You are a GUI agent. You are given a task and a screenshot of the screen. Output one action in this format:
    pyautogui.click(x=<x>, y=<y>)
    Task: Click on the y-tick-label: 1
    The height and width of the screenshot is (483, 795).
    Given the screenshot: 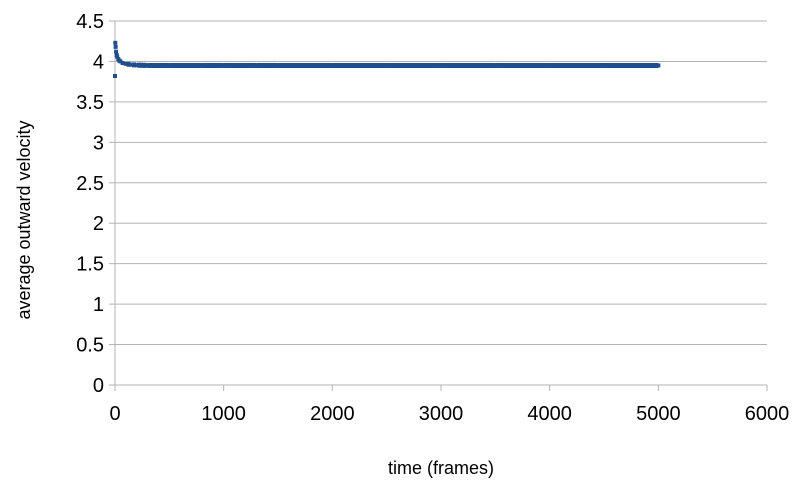 What is the action you would take?
    pyautogui.click(x=98, y=305)
    